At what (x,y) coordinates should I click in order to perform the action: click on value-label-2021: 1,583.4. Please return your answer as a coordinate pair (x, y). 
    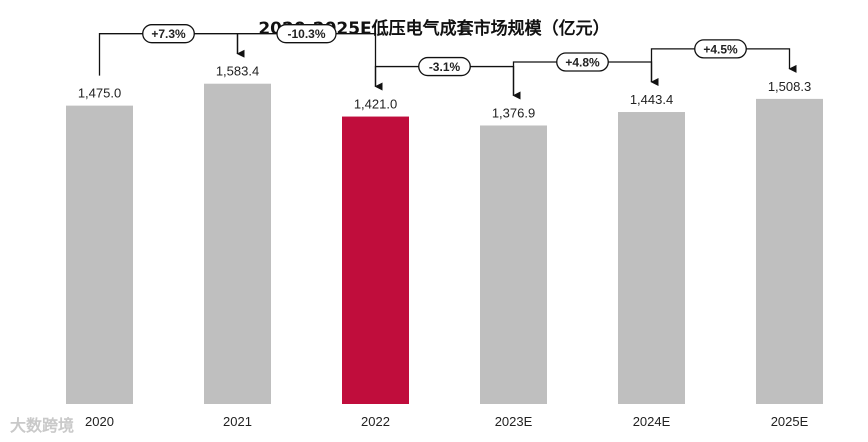
    Looking at the image, I should click on (237, 71).